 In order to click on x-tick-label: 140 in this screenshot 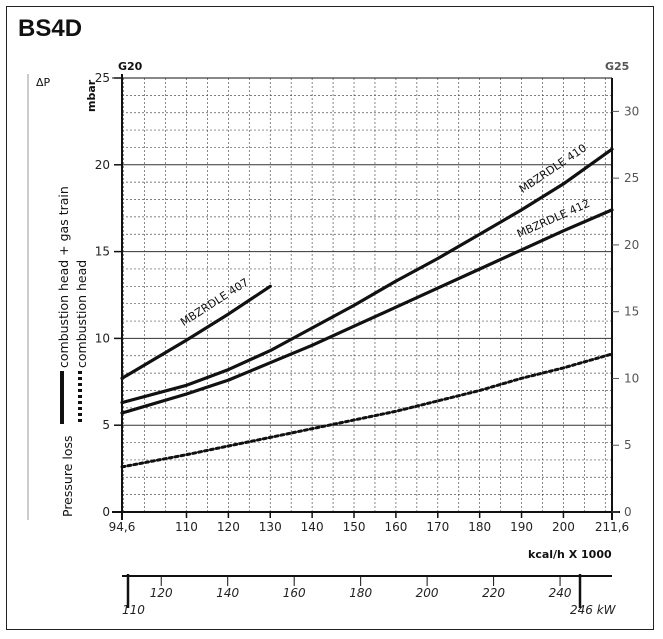, I will do `click(312, 527)`.